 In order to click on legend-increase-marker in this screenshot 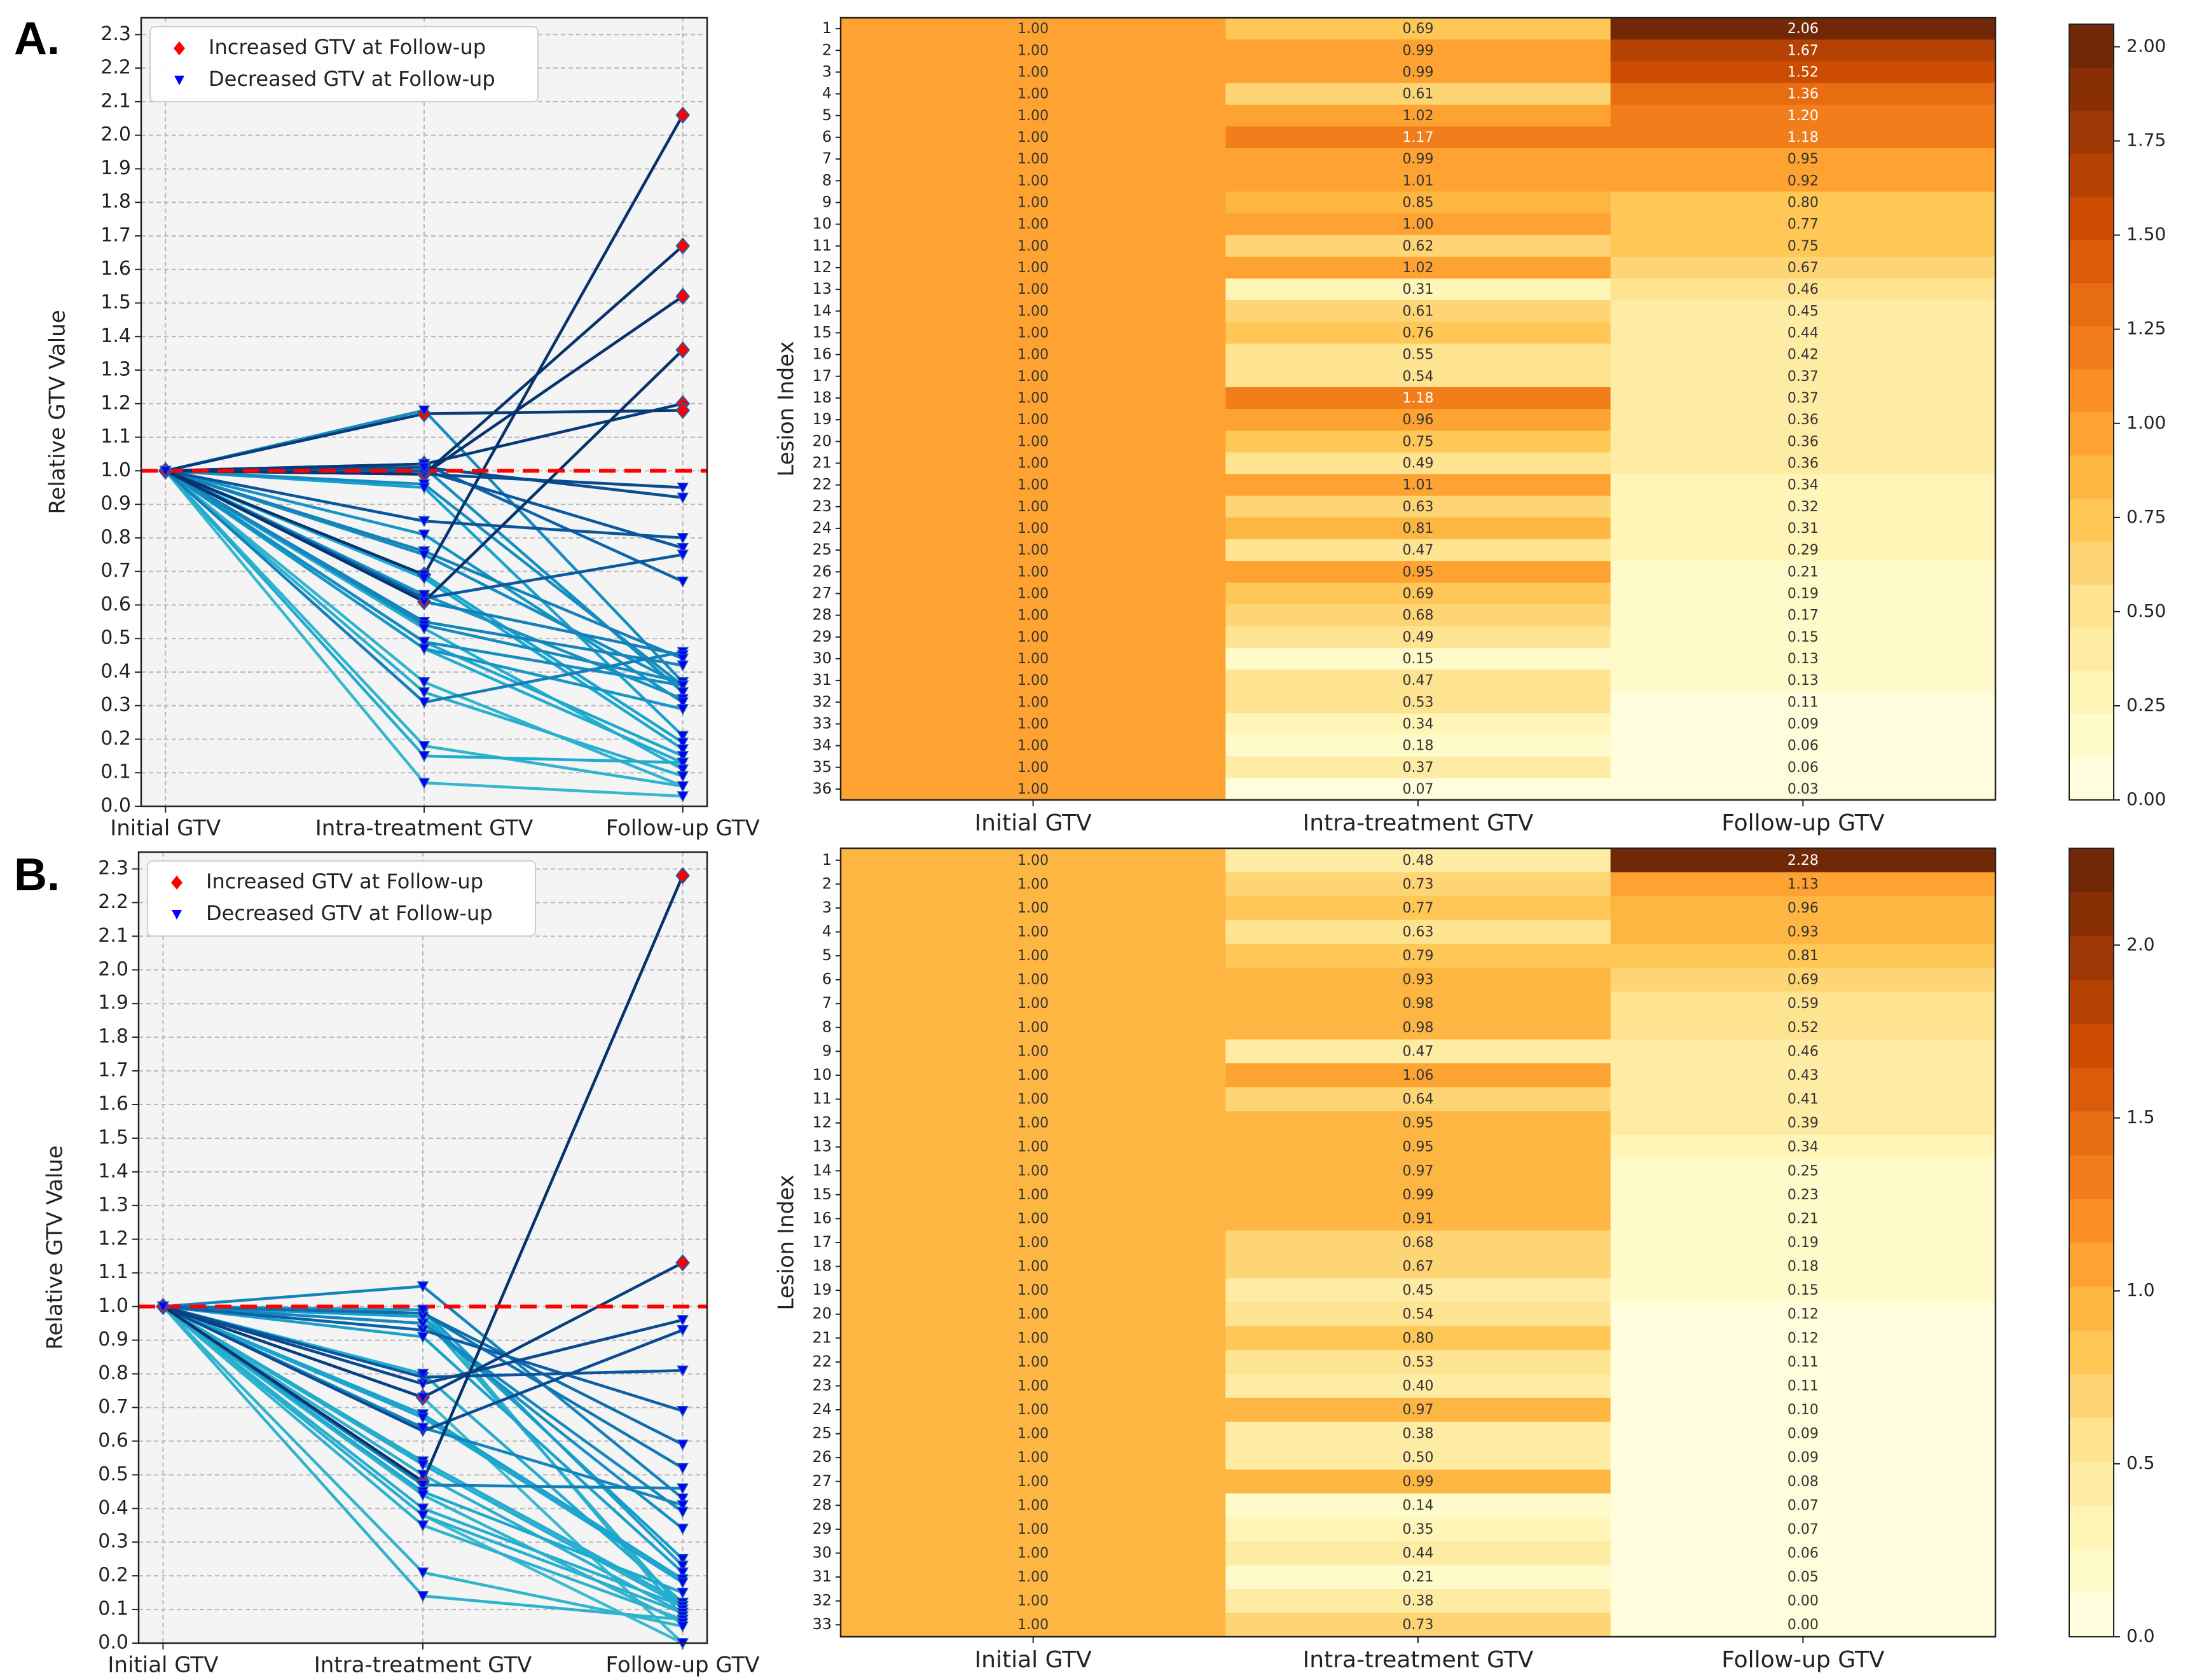, I will do `click(179, 48)`.